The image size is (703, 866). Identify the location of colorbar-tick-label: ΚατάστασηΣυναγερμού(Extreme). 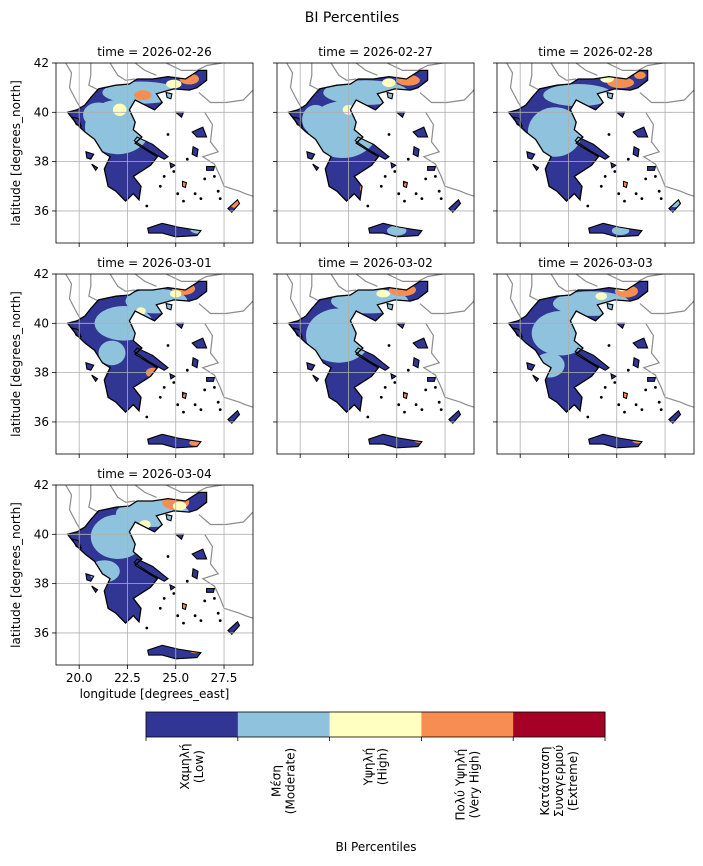
(559, 781).